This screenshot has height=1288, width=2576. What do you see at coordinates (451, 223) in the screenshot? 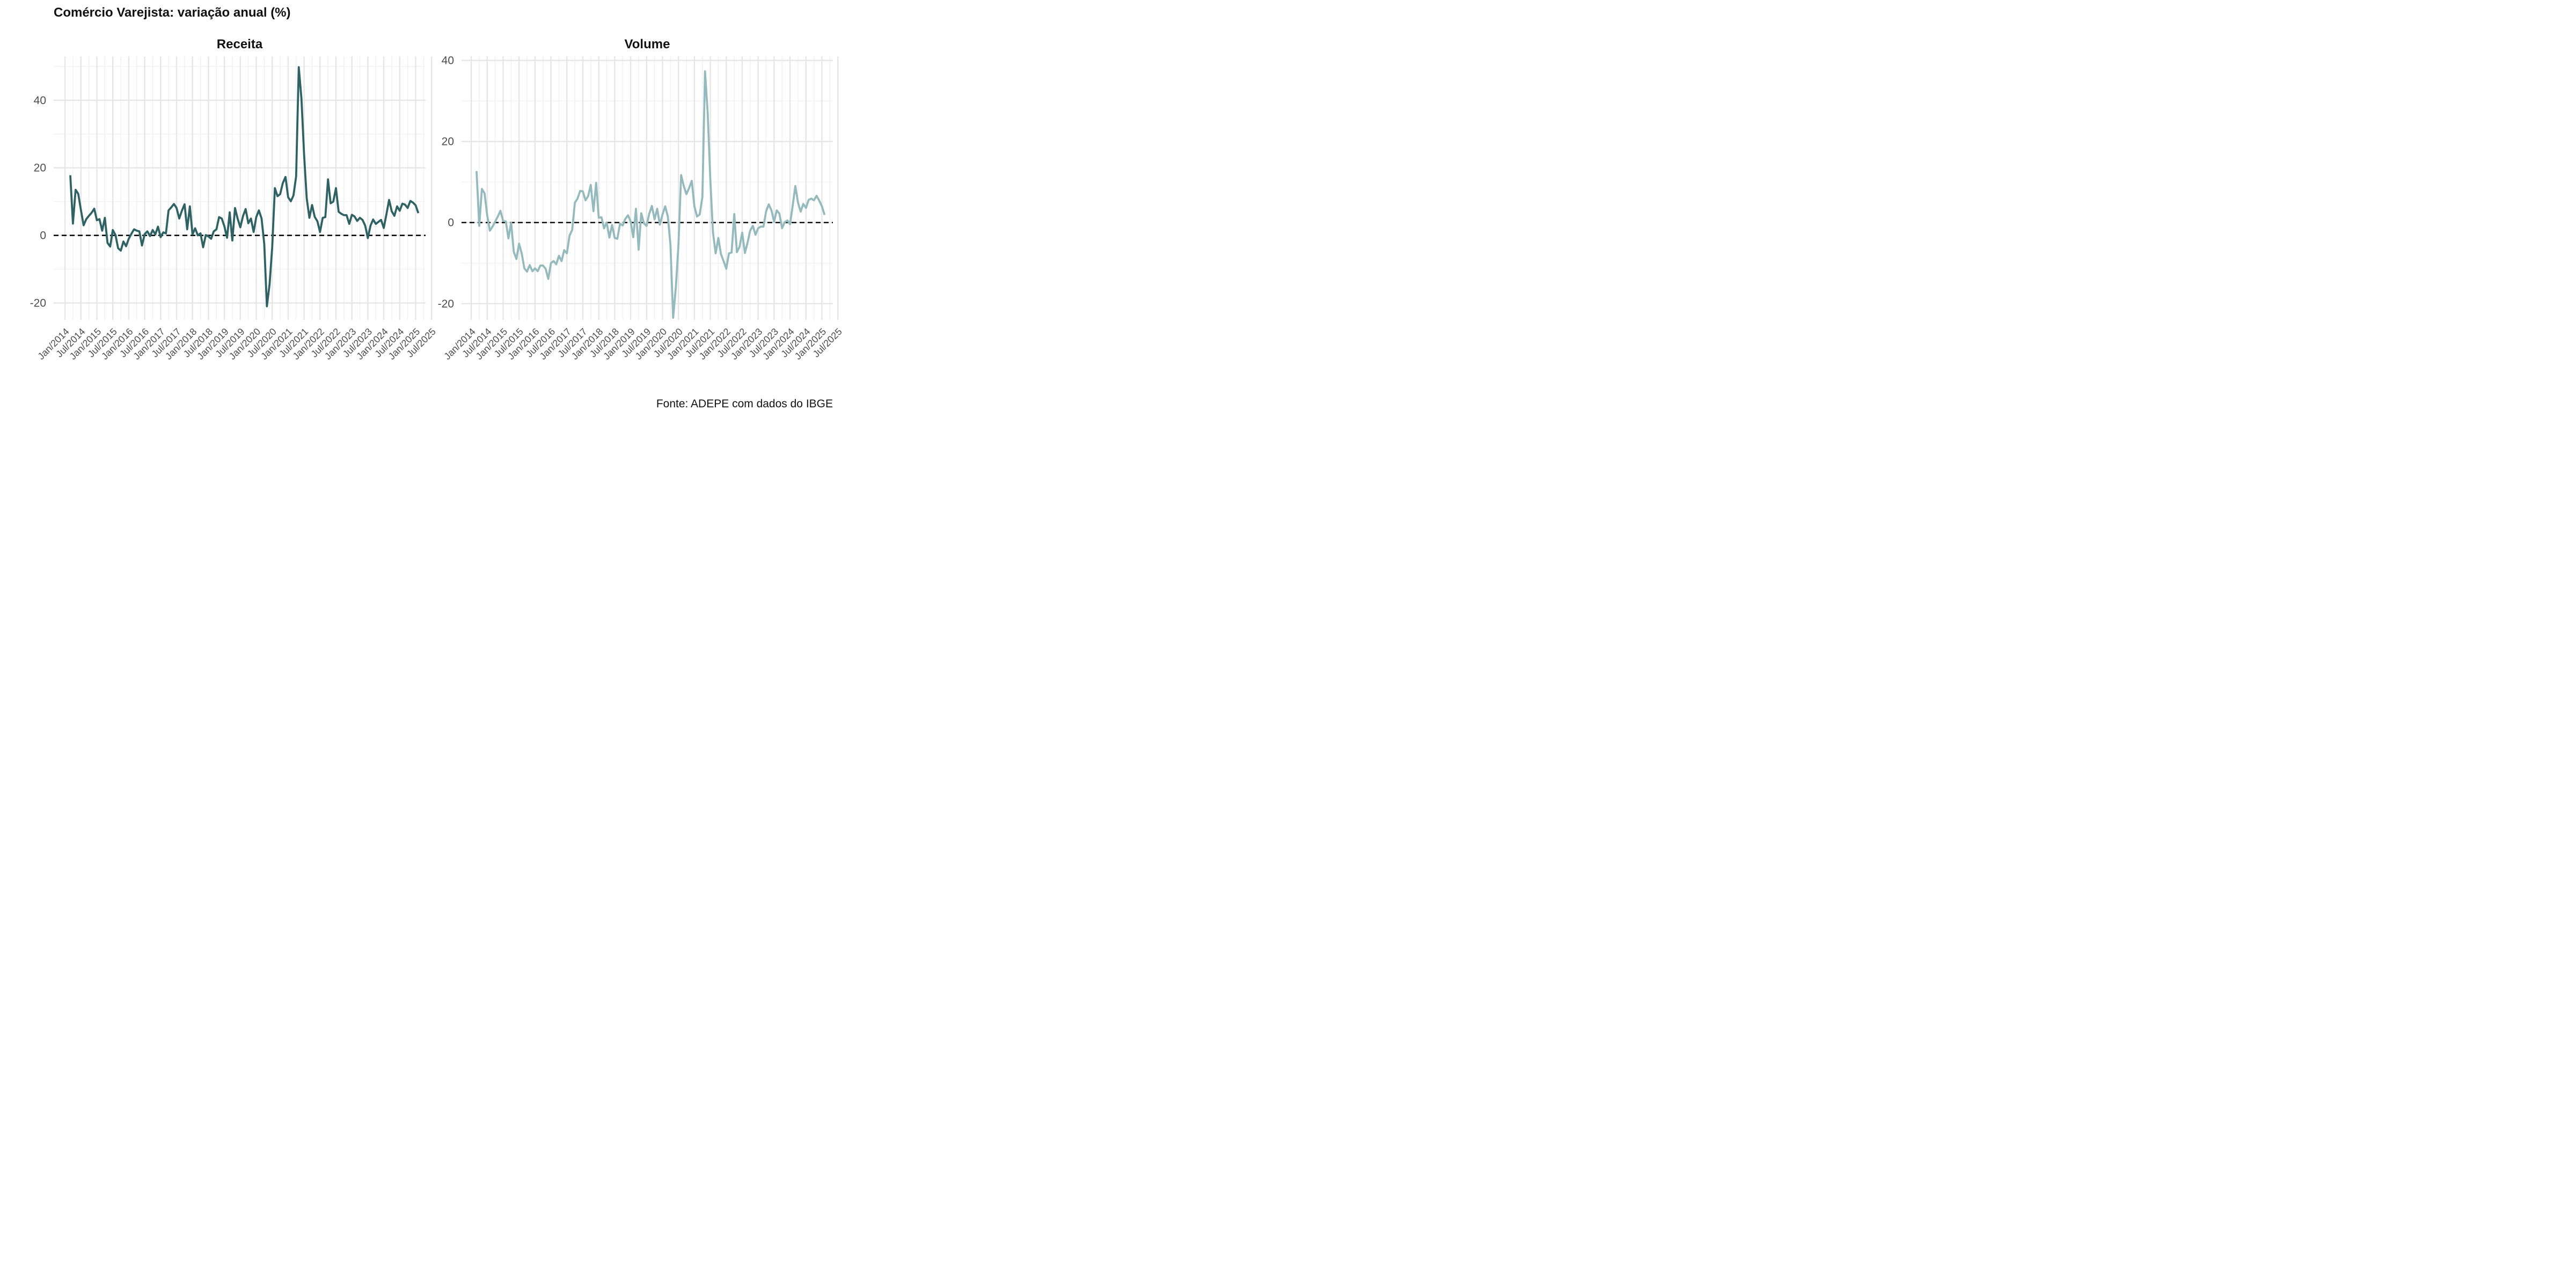
I see `y-tick-label-volume: 0` at bounding box center [451, 223].